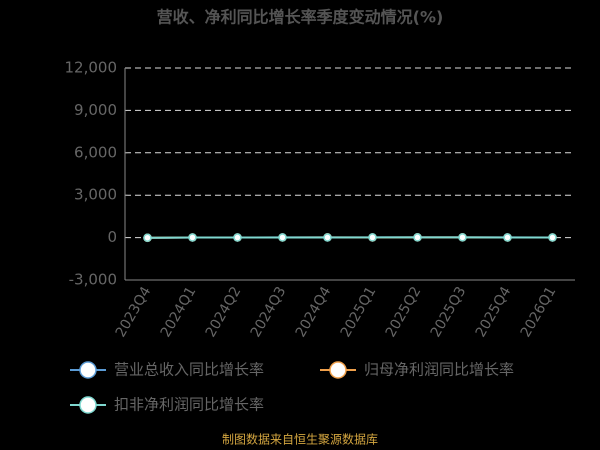 This screenshot has height=450, width=600. Describe the element at coordinates (314, 312) in the screenshot. I see `x-tick-label: 2024Q4` at that location.